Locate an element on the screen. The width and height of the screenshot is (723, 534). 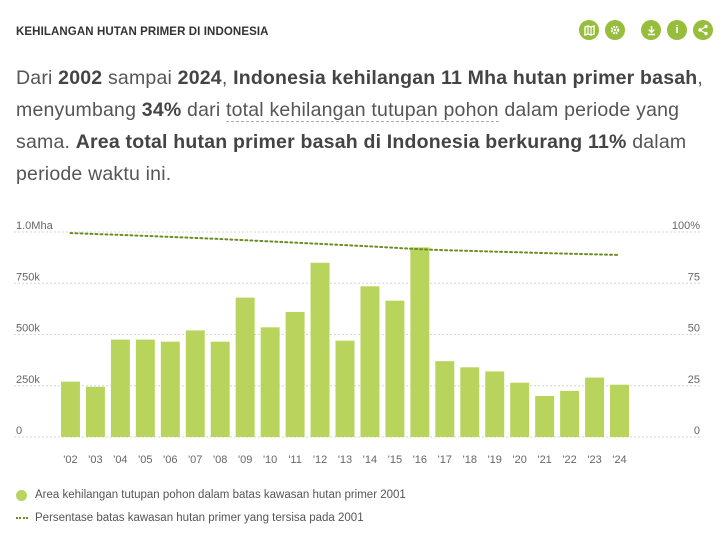
x-tick-label: '12 is located at coordinates (320, 460).